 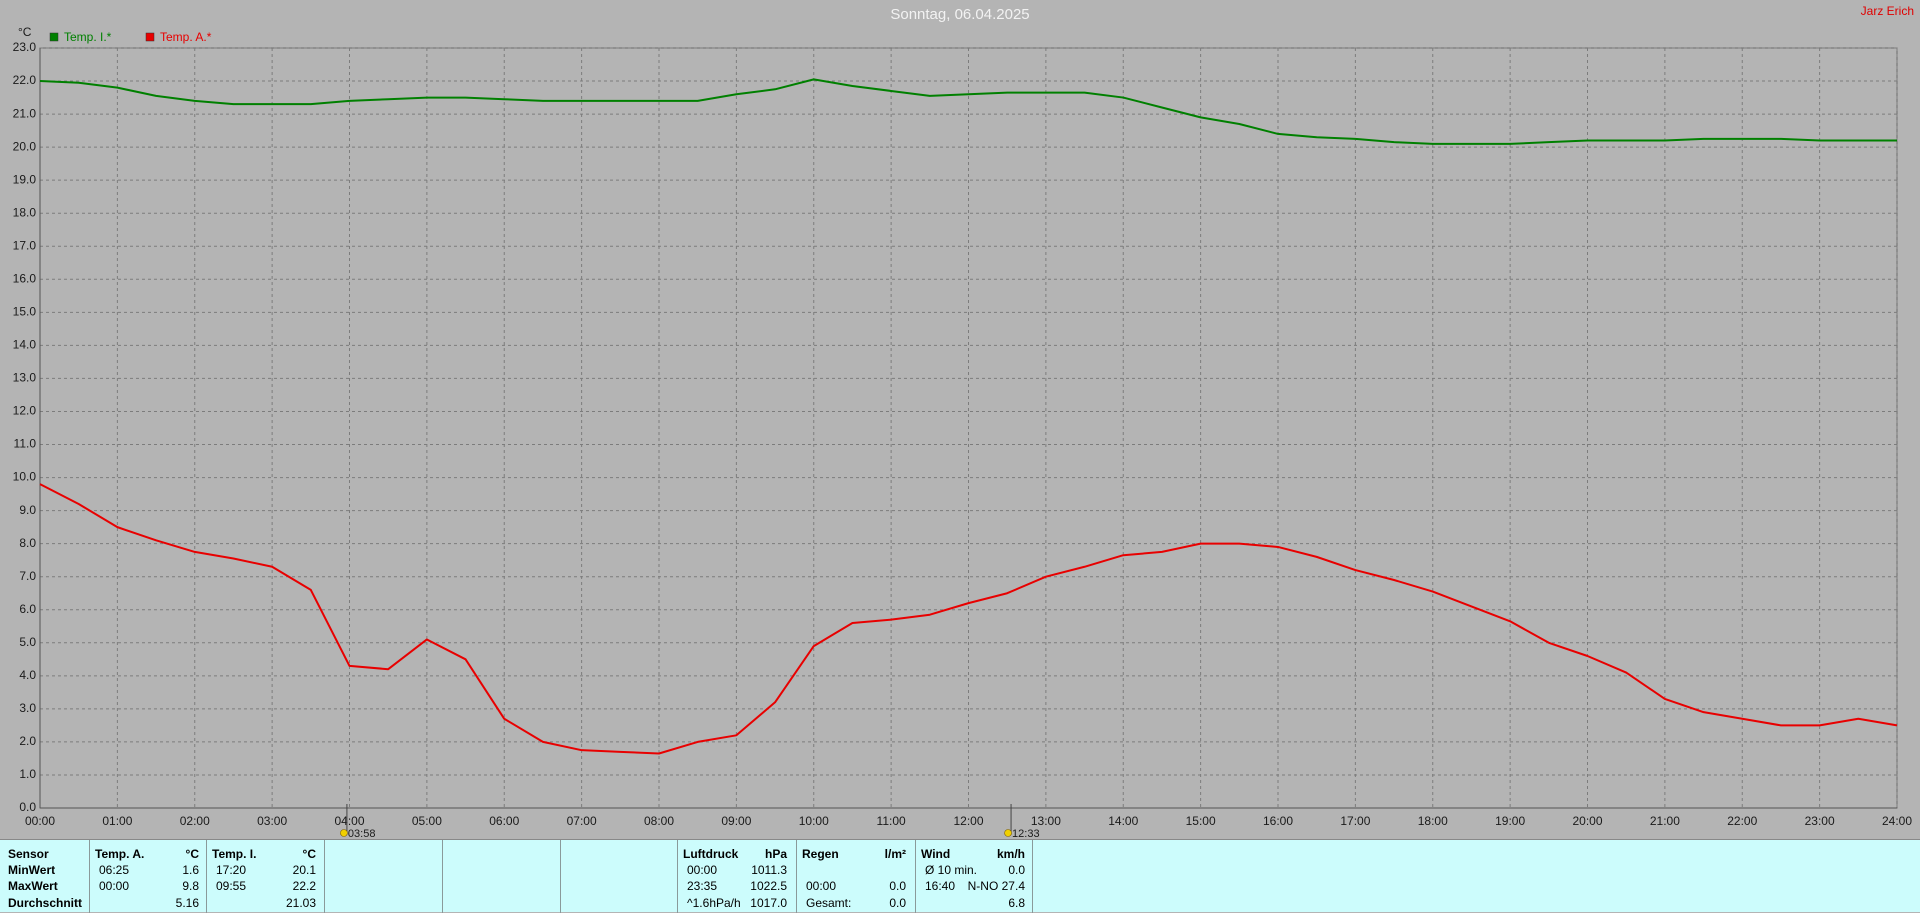 I want to click on x-tick-label: 17:00, so click(x=1355, y=821).